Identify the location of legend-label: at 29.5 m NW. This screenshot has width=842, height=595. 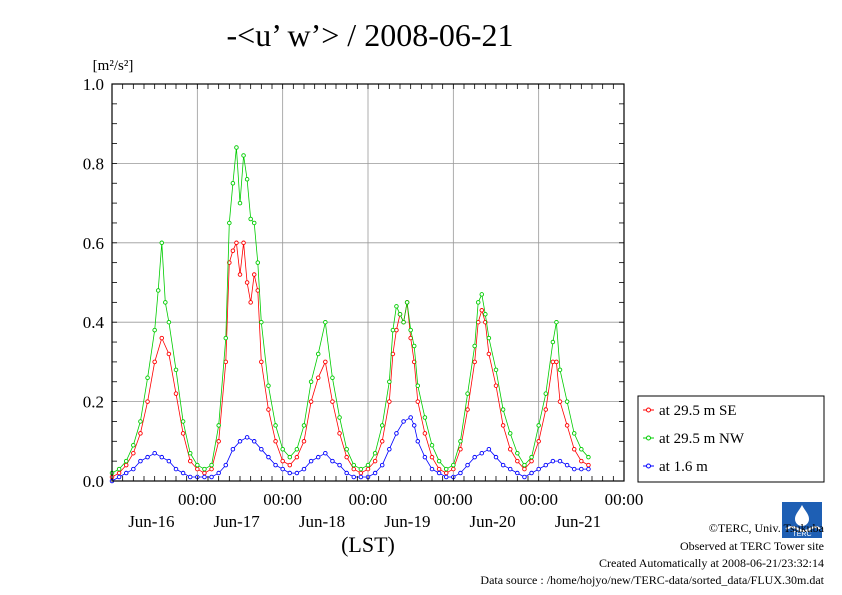
(702, 439).